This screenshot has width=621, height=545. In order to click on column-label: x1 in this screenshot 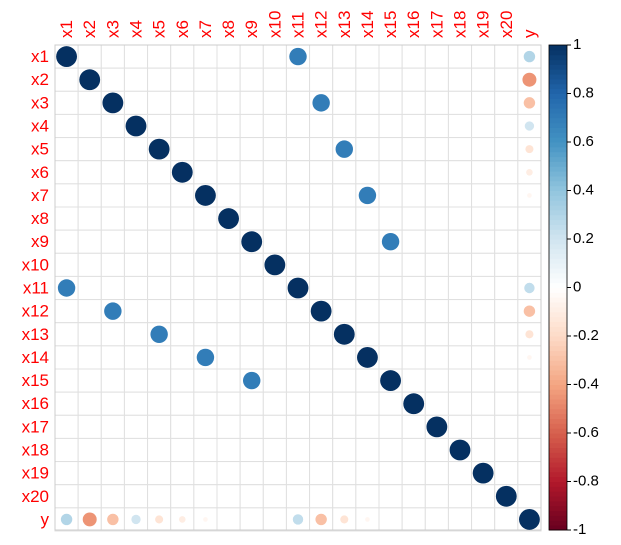, I will do `click(66, 29)`.